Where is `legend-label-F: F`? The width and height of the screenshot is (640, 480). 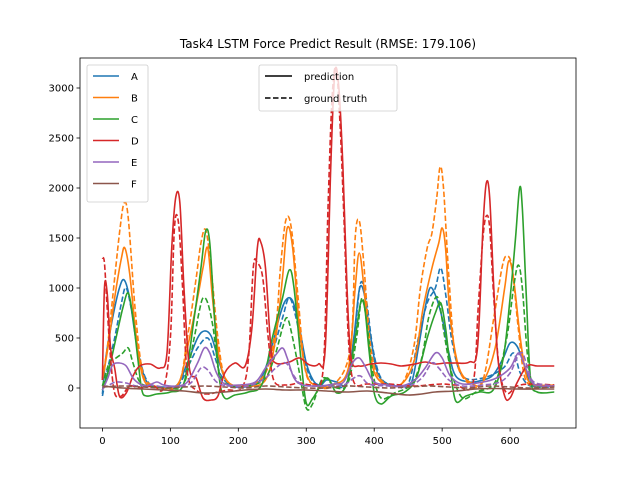 legend-label-F: F is located at coordinates (134, 185).